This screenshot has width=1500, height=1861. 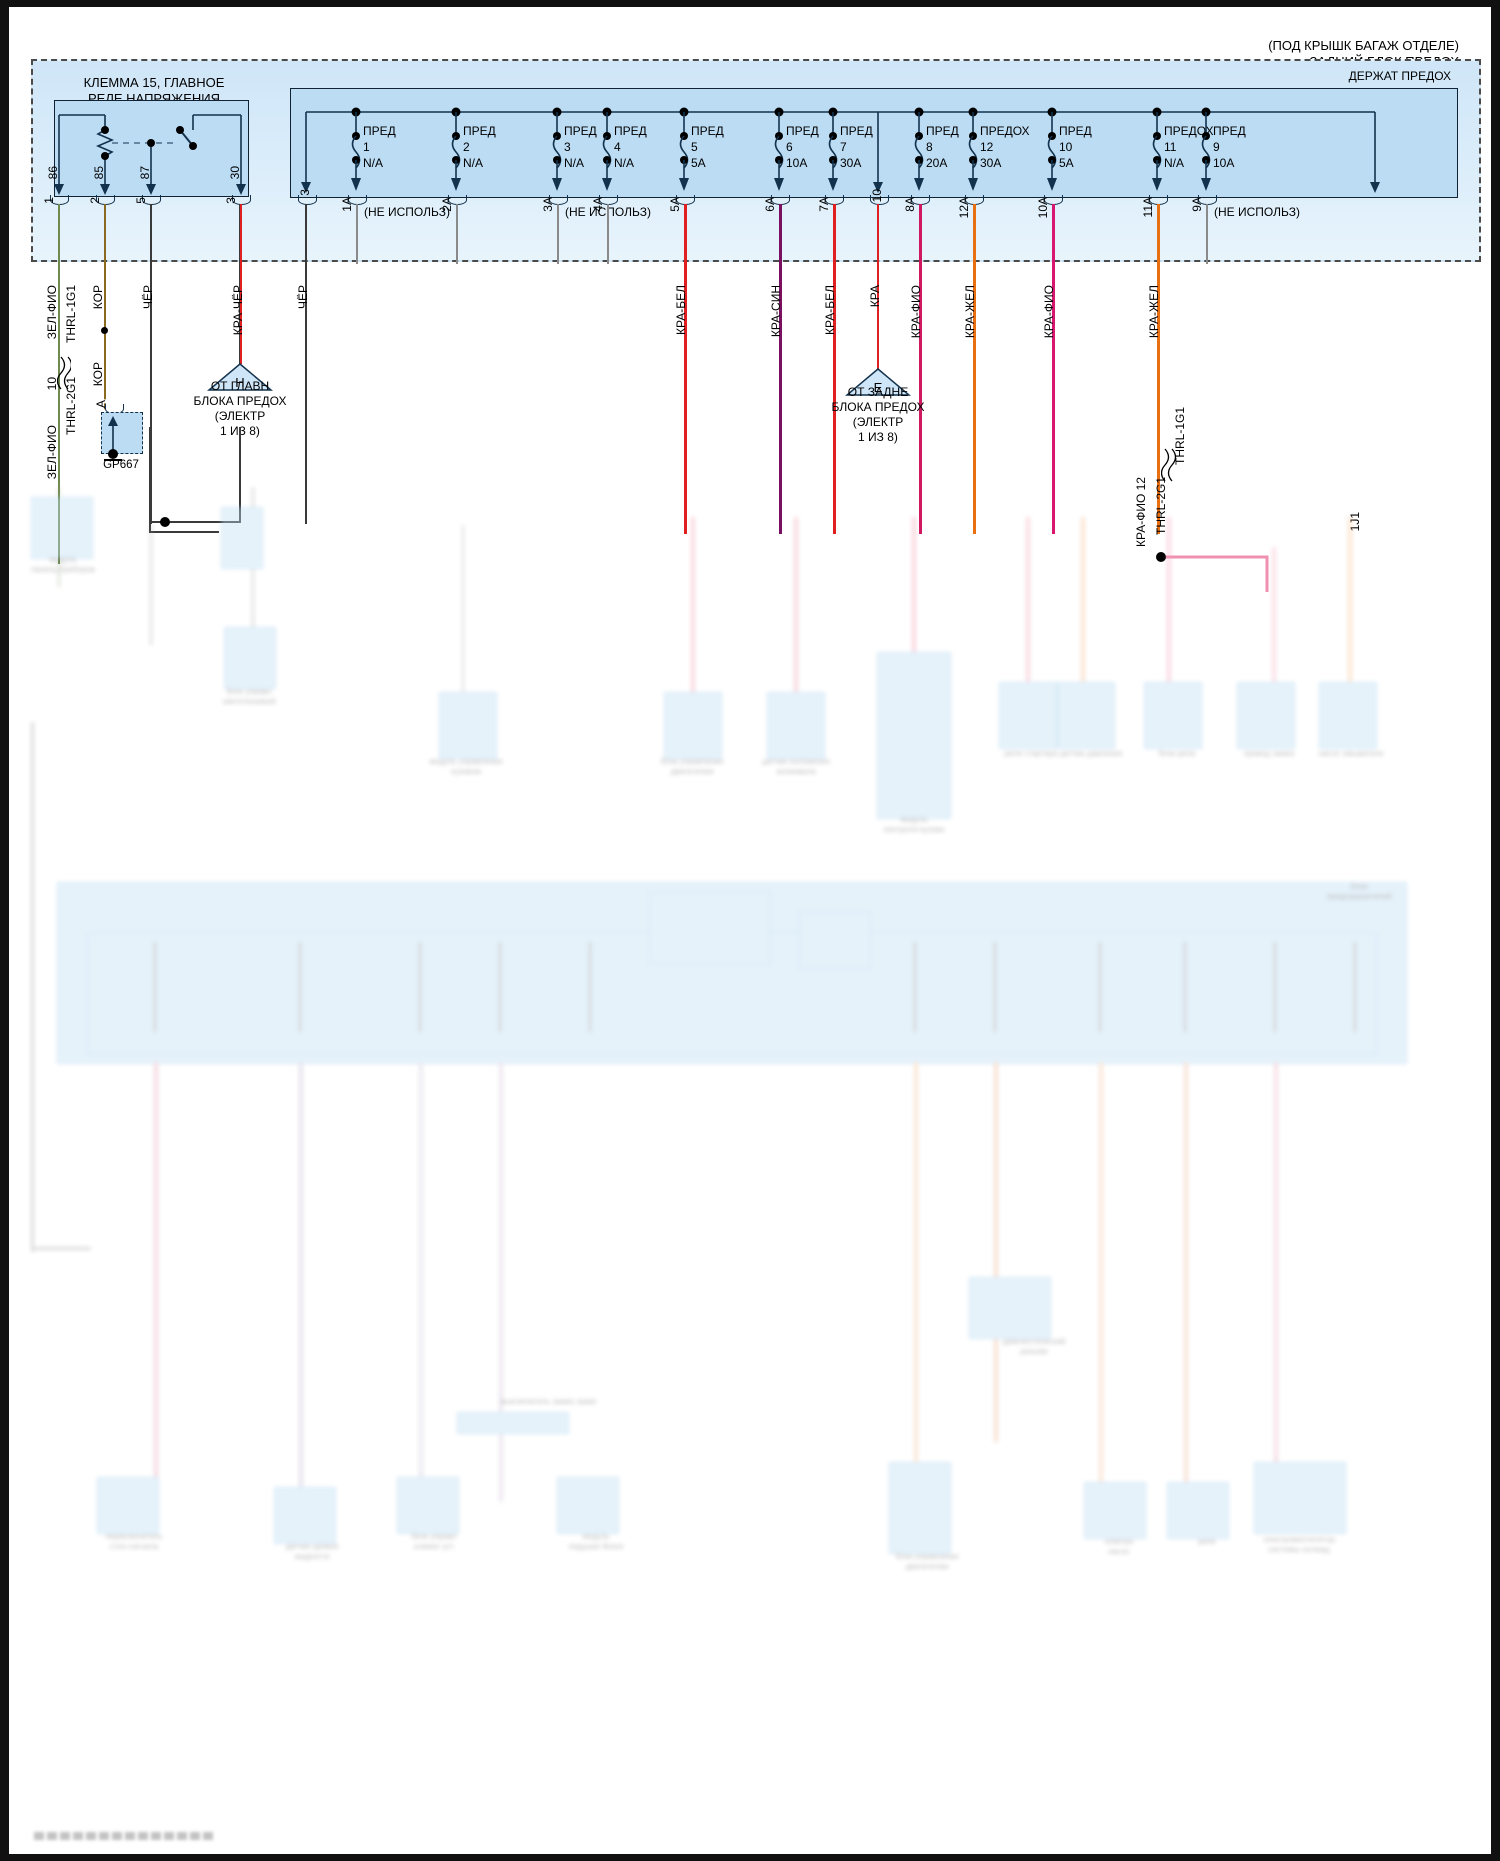 What do you see at coordinates (1066, 163) in the screenshot?
I see `fuse-rating-10: 5A` at bounding box center [1066, 163].